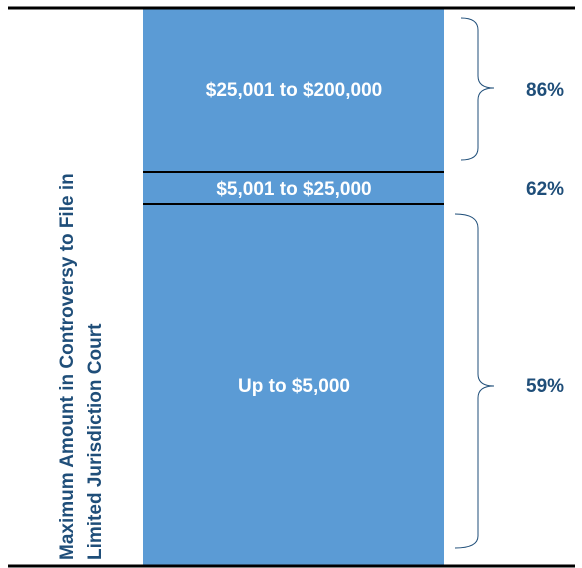 This screenshot has height=568, width=582. I want to click on bar-label-middle: $5,001 to $25,000, so click(293, 189).